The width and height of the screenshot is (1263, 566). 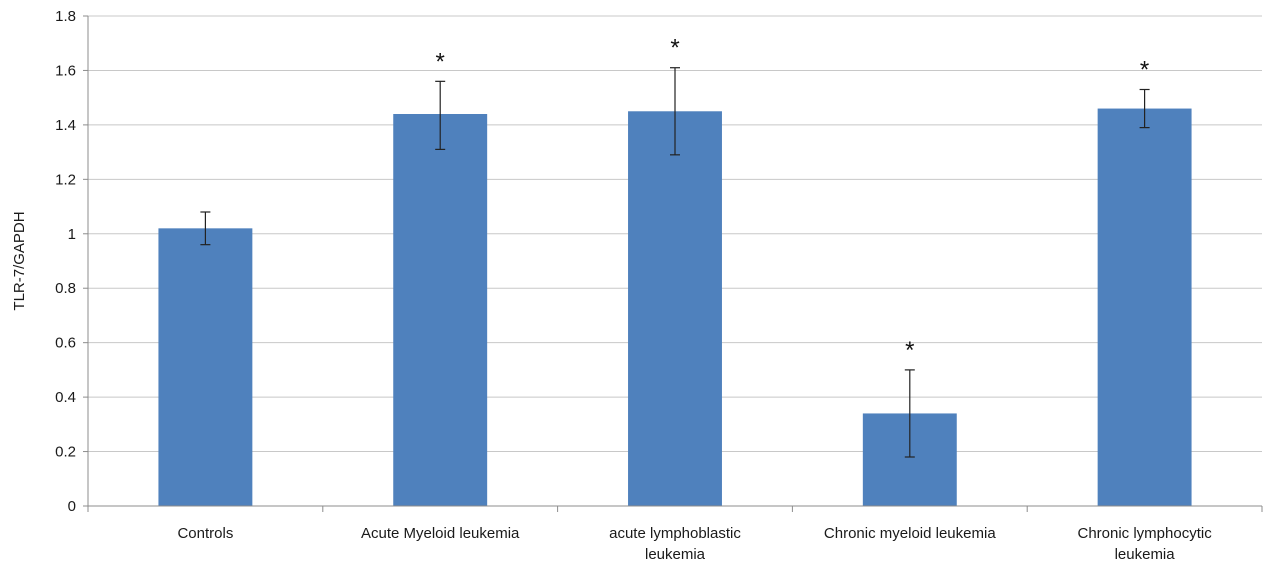 I want to click on y-tick-label: 0.4, so click(x=65, y=397).